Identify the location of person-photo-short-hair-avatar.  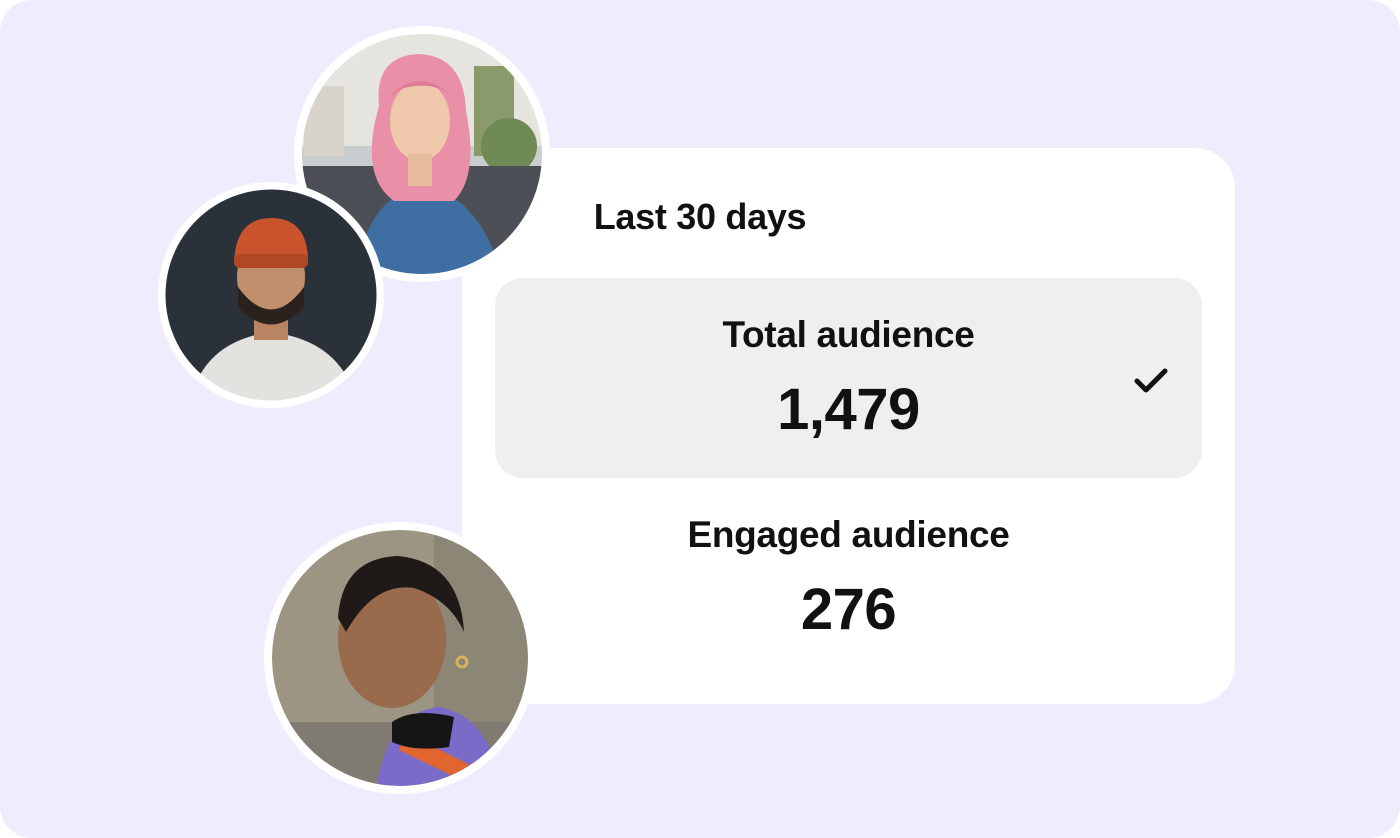
(400, 658).